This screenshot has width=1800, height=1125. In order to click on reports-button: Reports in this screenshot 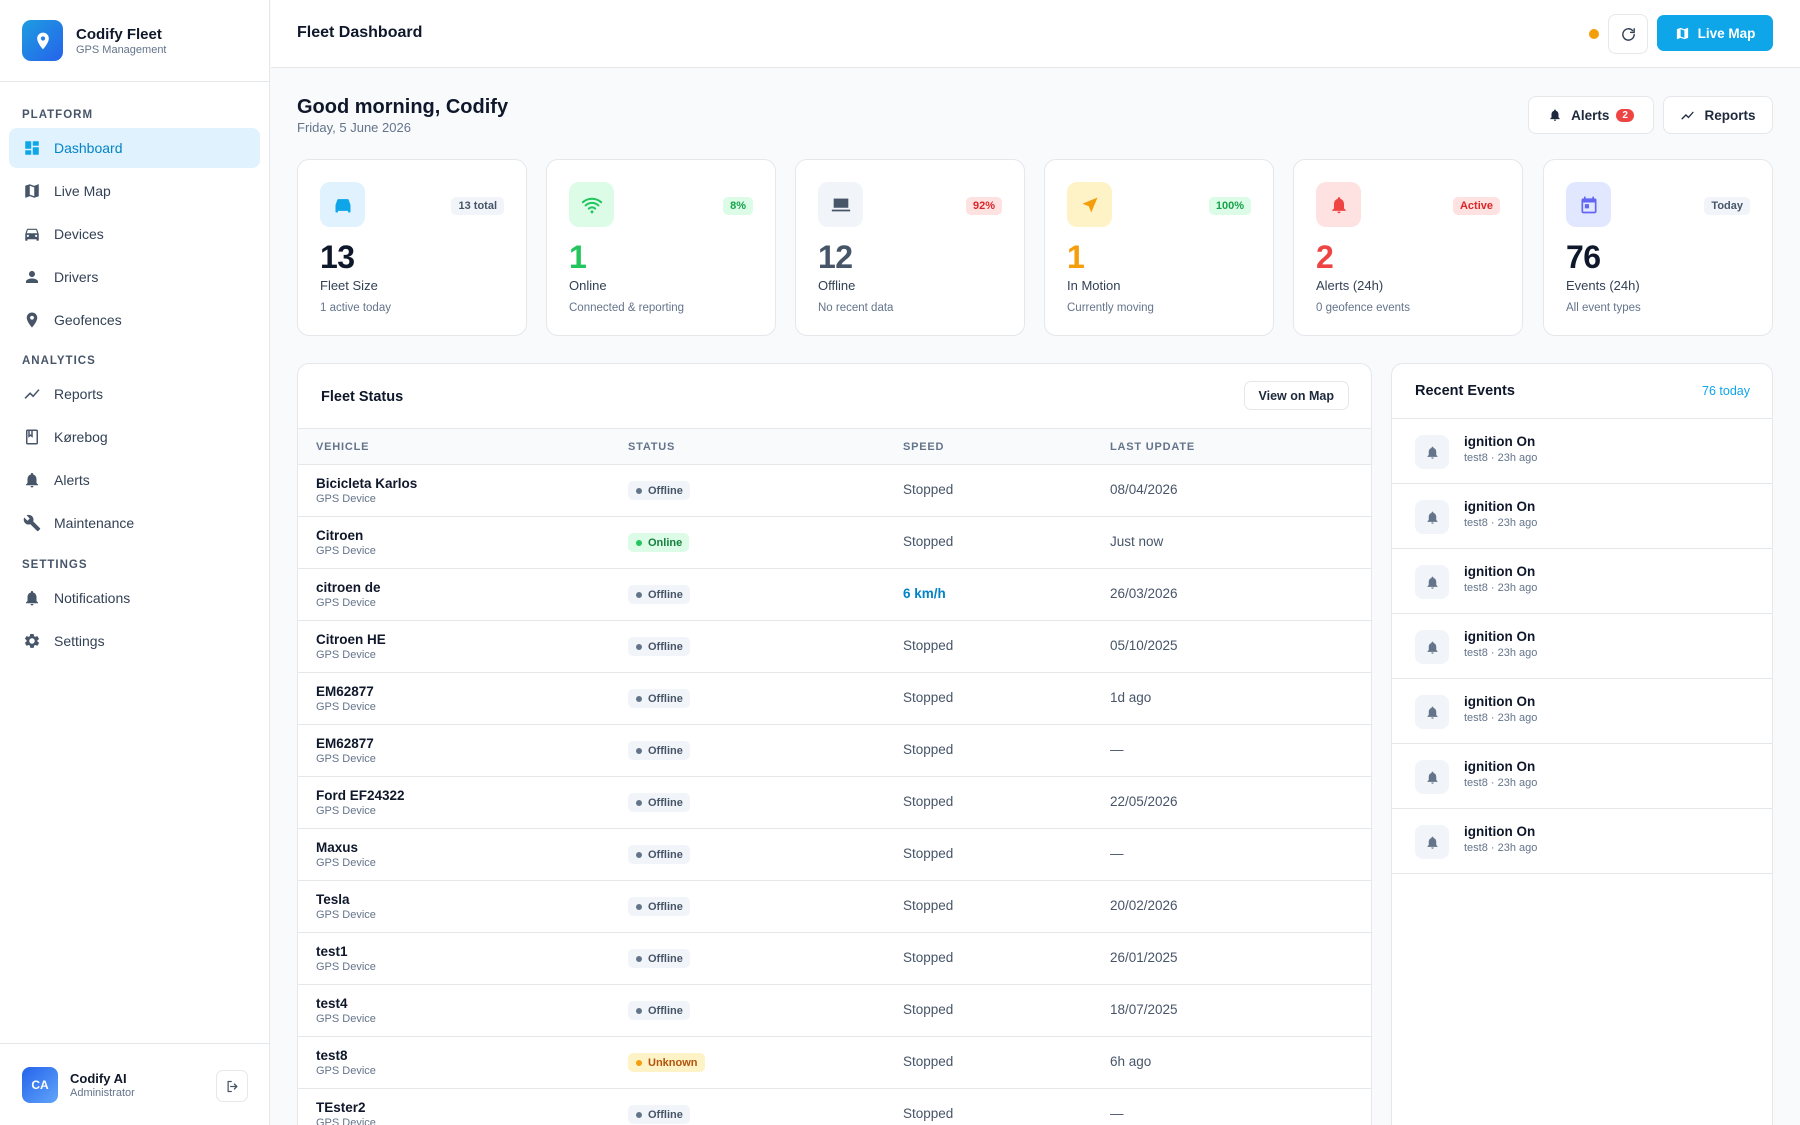, I will do `click(1718, 115)`.